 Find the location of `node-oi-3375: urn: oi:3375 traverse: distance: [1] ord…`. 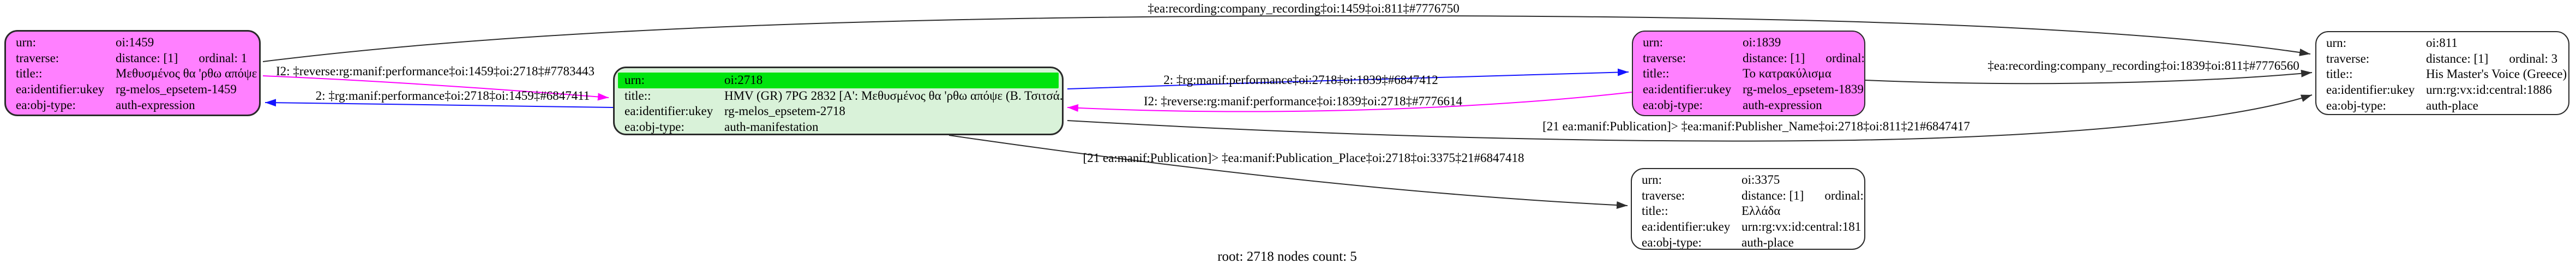

node-oi-3375: urn: oi:3375 traverse: distance: [1] ord… is located at coordinates (1748, 209).